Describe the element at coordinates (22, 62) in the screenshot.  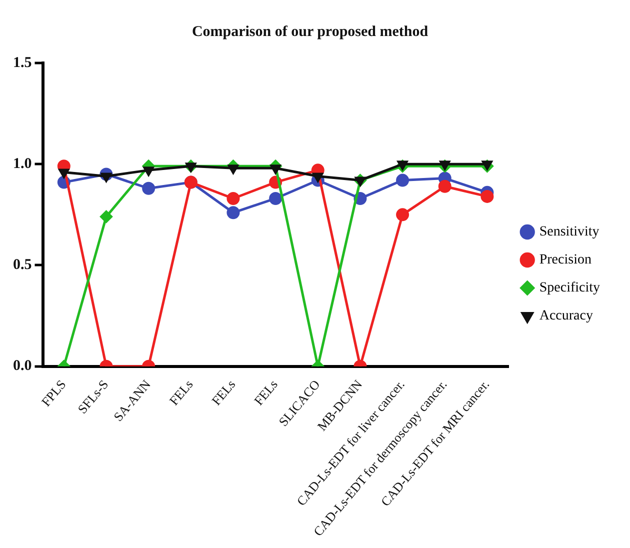
I see `y-tick-label: 1.5` at that location.